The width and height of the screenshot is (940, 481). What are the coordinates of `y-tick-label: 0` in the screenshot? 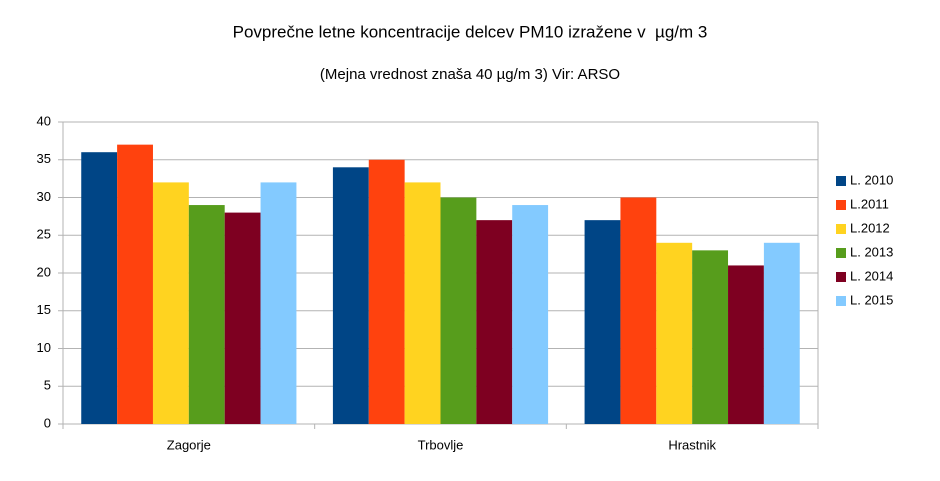 It's located at (47, 422).